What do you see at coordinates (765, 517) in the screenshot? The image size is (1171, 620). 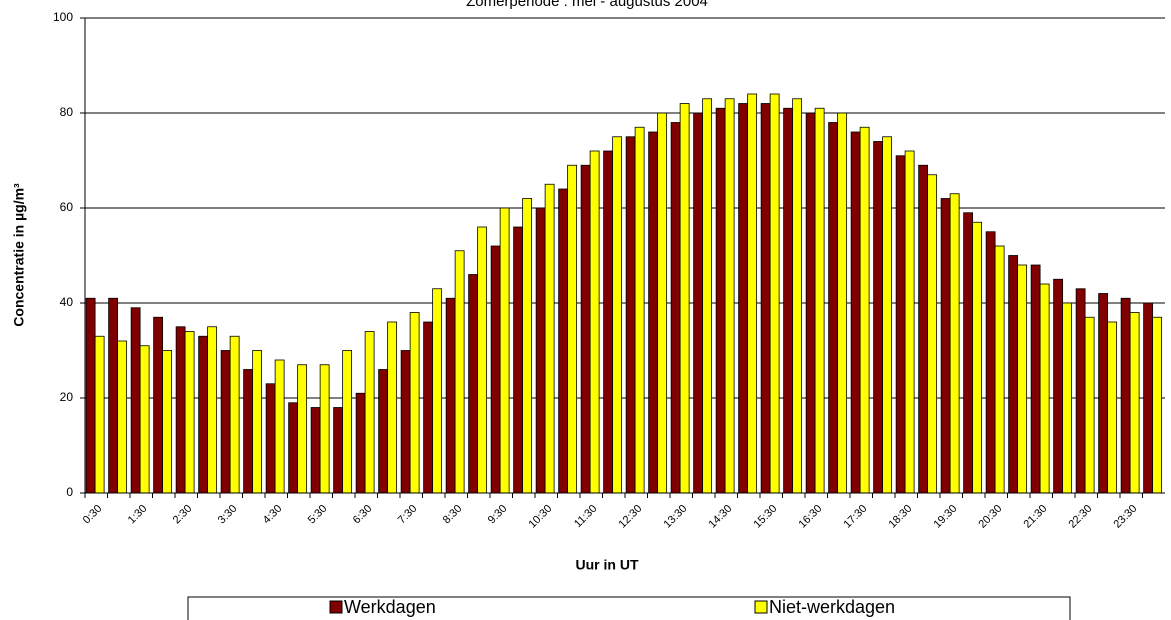 I see `x-tick-label: 15:30` at bounding box center [765, 517].